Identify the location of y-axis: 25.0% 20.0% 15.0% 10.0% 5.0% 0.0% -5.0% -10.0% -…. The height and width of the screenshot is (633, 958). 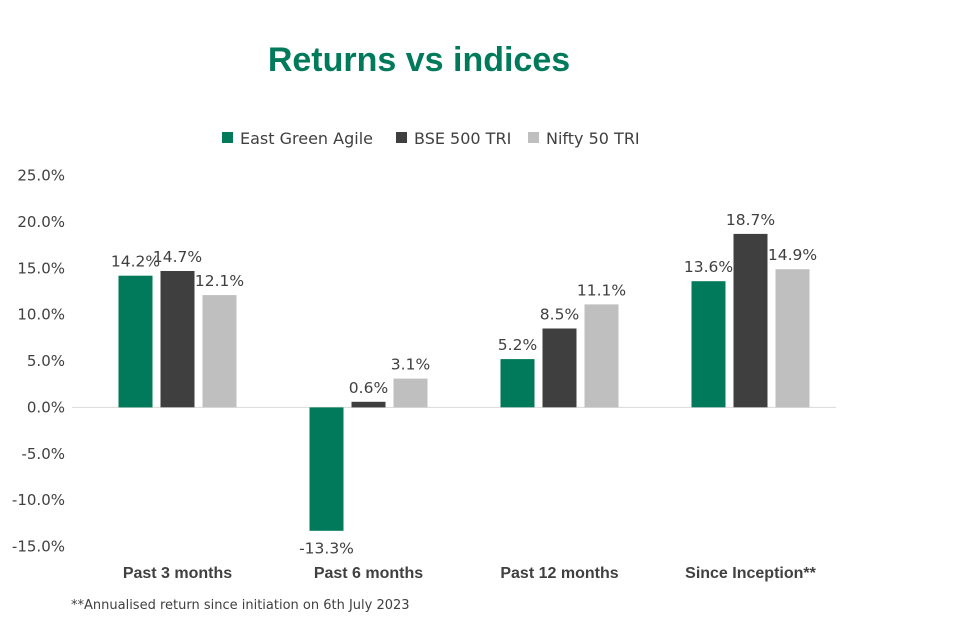
(38, 361).